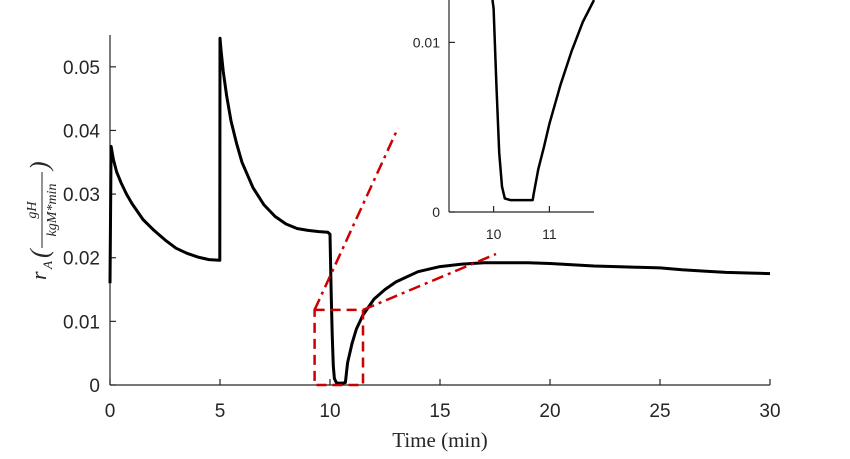  Describe the element at coordinates (81, 322) in the screenshot. I see `main-ytick-label: 0.01` at that location.